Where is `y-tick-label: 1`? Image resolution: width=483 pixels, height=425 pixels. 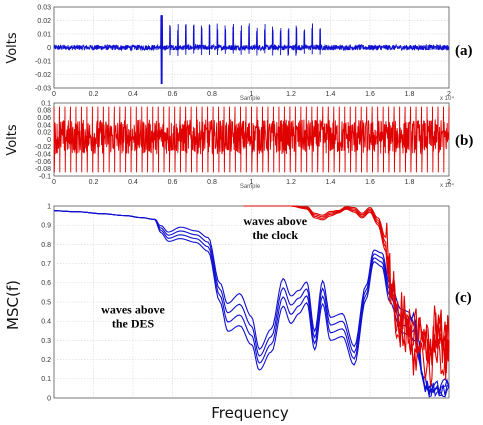 y-tick-label: 1 is located at coordinates (49, 206).